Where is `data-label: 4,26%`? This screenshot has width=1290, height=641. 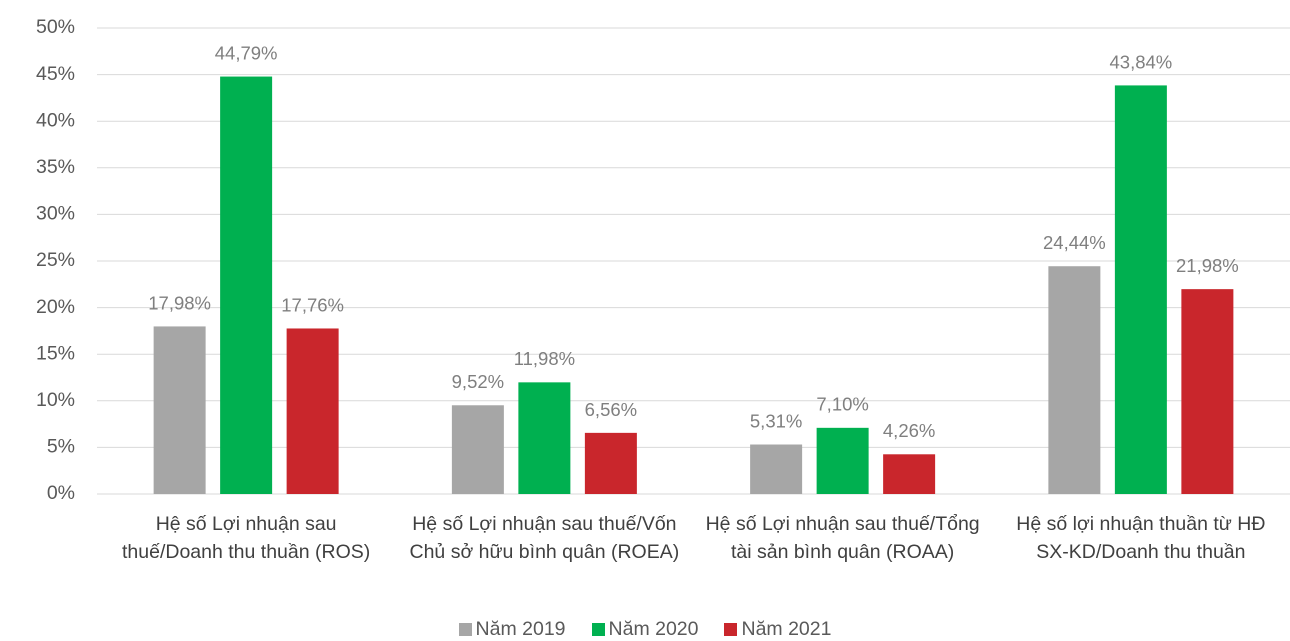 data-label: 4,26% is located at coordinates (909, 430).